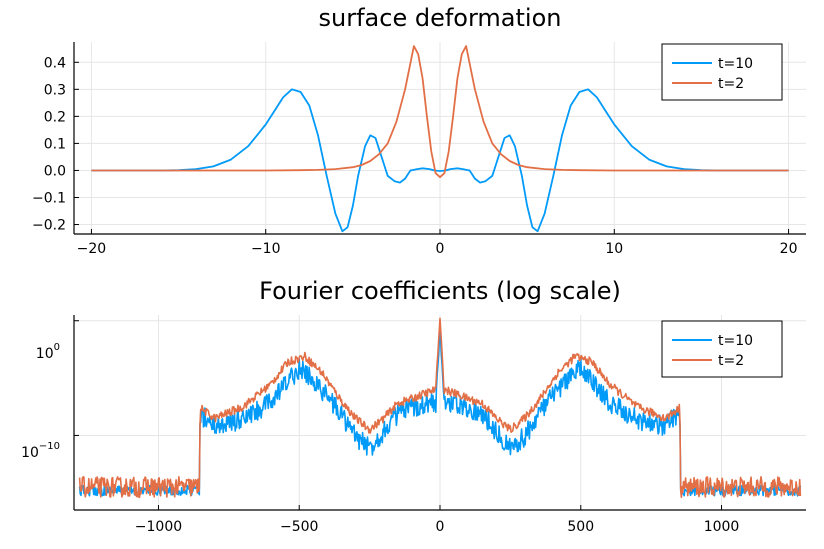 The height and width of the screenshot is (549, 824). What do you see at coordinates (299, 527) in the screenshot?
I see `bottom-x-tick-label: −500` at bounding box center [299, 527].